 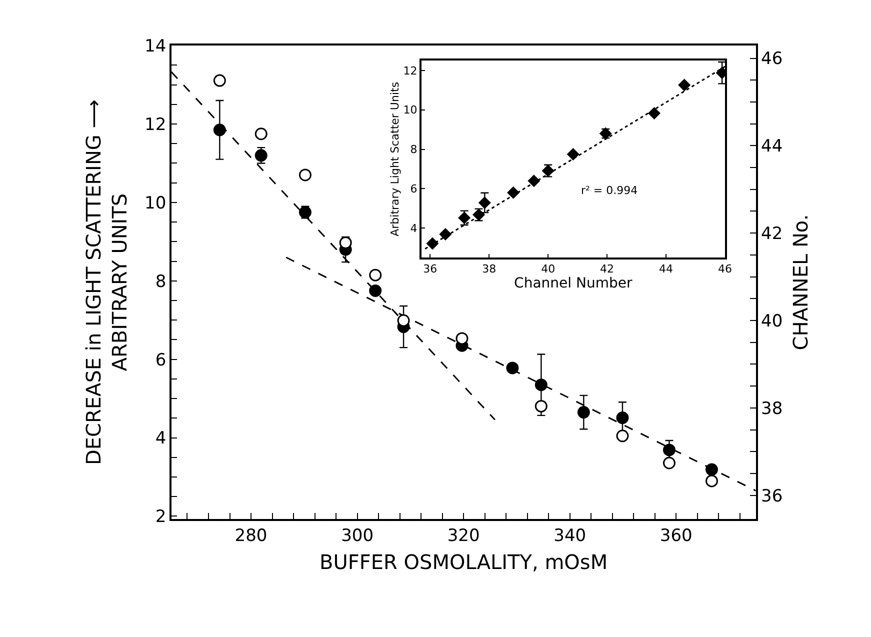 What do you see at coordinates (607, 269) in the screenshot?
I see `x-tick-label: 42` at bounding box center [607, 269].